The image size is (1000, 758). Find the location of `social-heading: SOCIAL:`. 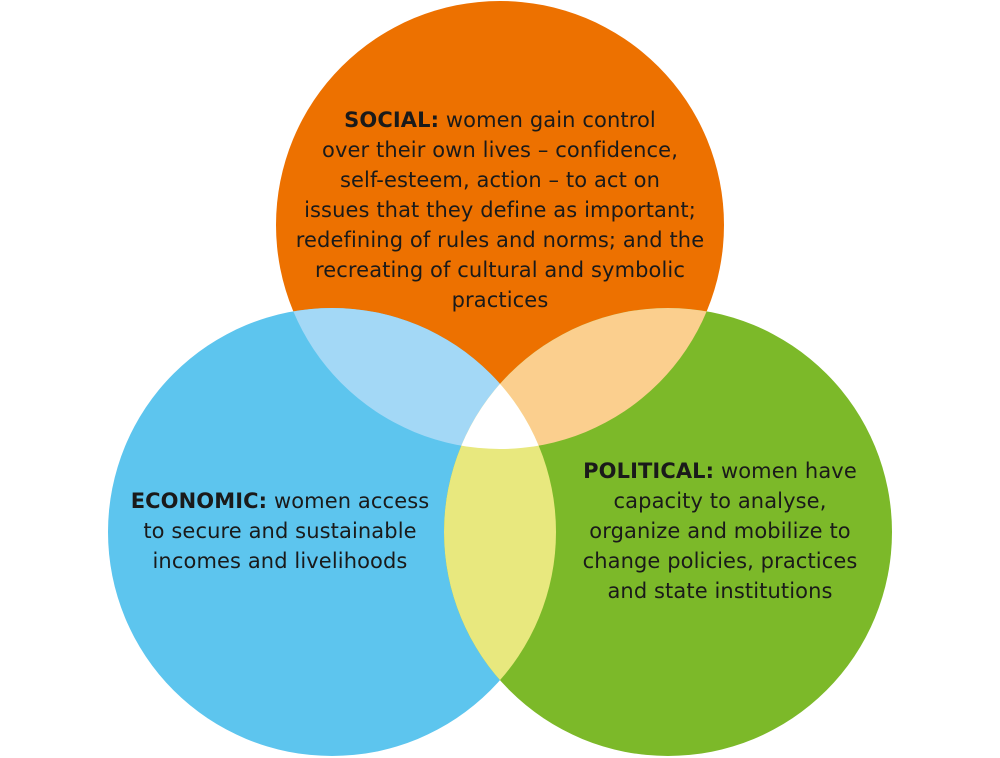

social-heading: SOCIAL: is located at coordinates (392, 120).